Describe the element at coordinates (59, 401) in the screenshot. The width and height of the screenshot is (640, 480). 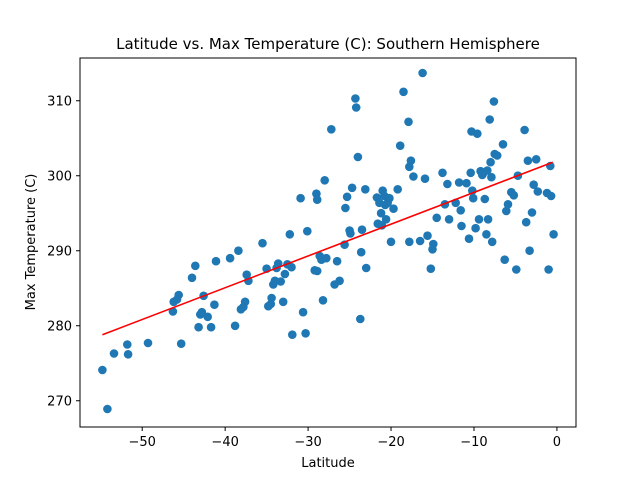
I see `y-tick-label: 270` at that location.